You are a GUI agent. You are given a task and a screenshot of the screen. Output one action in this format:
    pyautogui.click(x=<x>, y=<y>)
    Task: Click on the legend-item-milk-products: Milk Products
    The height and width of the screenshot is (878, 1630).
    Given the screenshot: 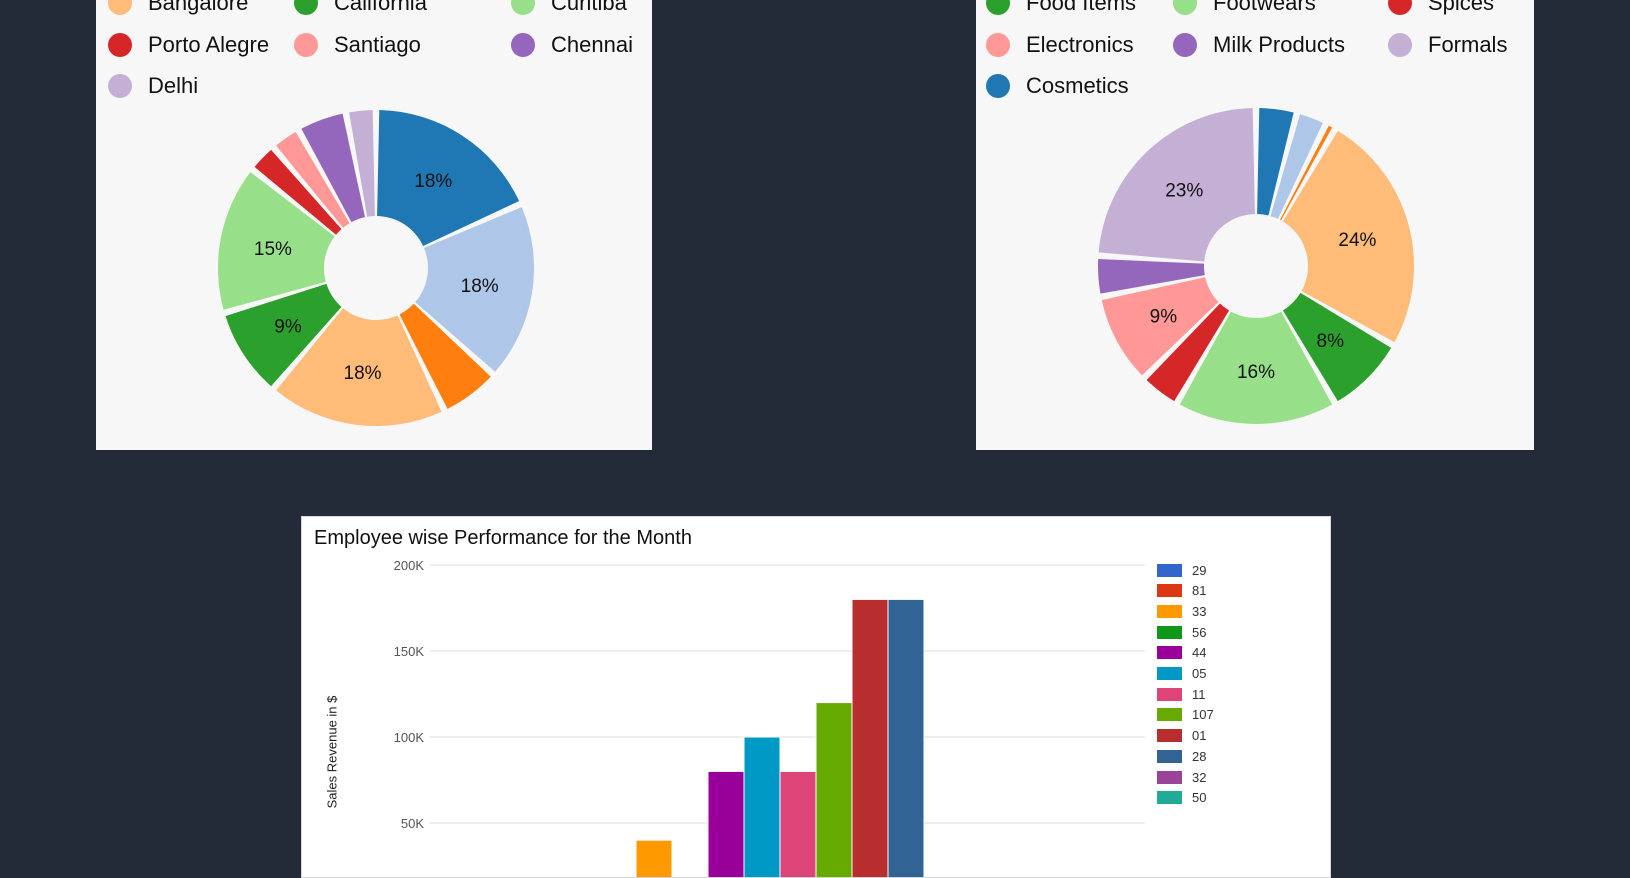 What is the action you would take?
    pyautogui.click(x=1259, y=45)
    